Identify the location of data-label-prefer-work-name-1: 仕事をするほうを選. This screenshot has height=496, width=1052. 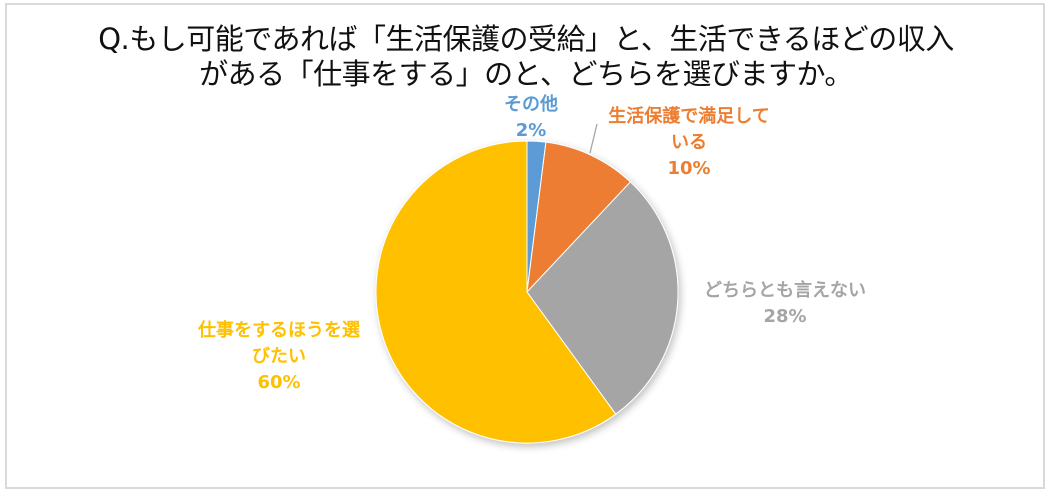
(279, 330).